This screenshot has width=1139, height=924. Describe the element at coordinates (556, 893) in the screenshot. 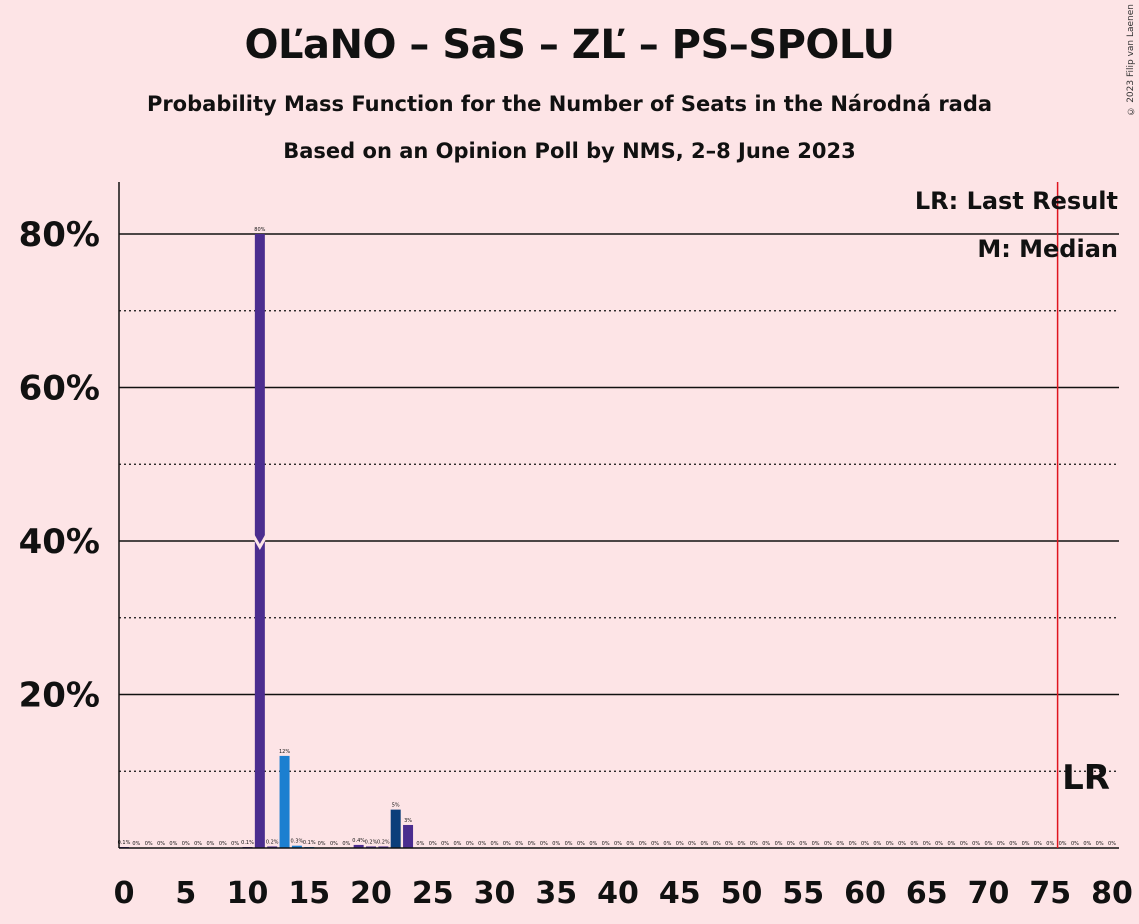

I see `x-tick-label: 35` at that location.